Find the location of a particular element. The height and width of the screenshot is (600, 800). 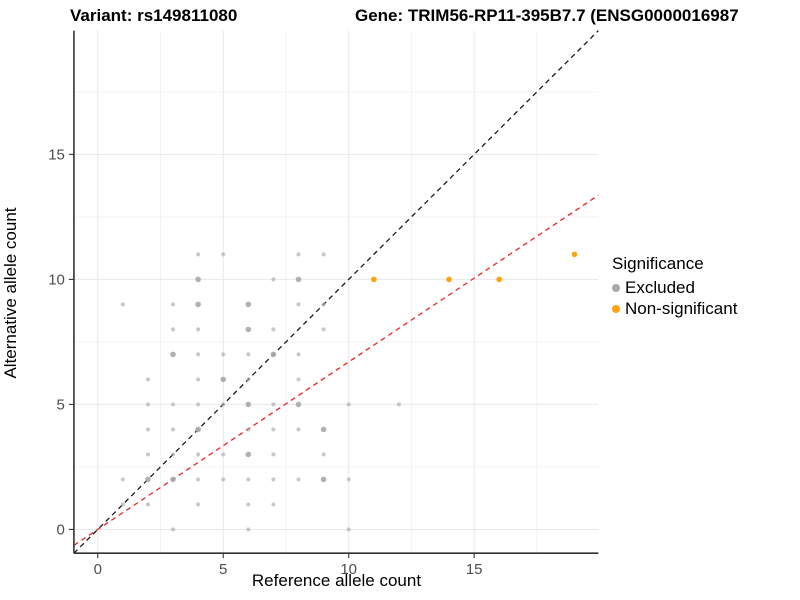

x-tick-label: 0 is located at coordinates (98, 569).